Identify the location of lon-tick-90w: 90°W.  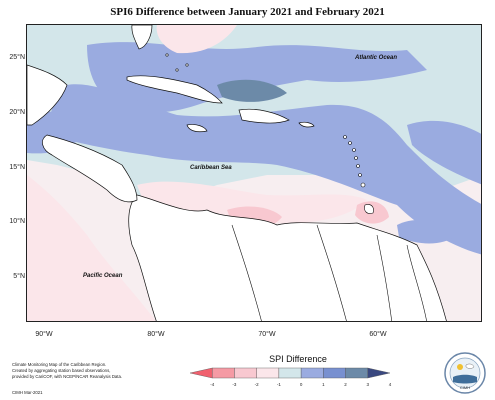
(44, 334).